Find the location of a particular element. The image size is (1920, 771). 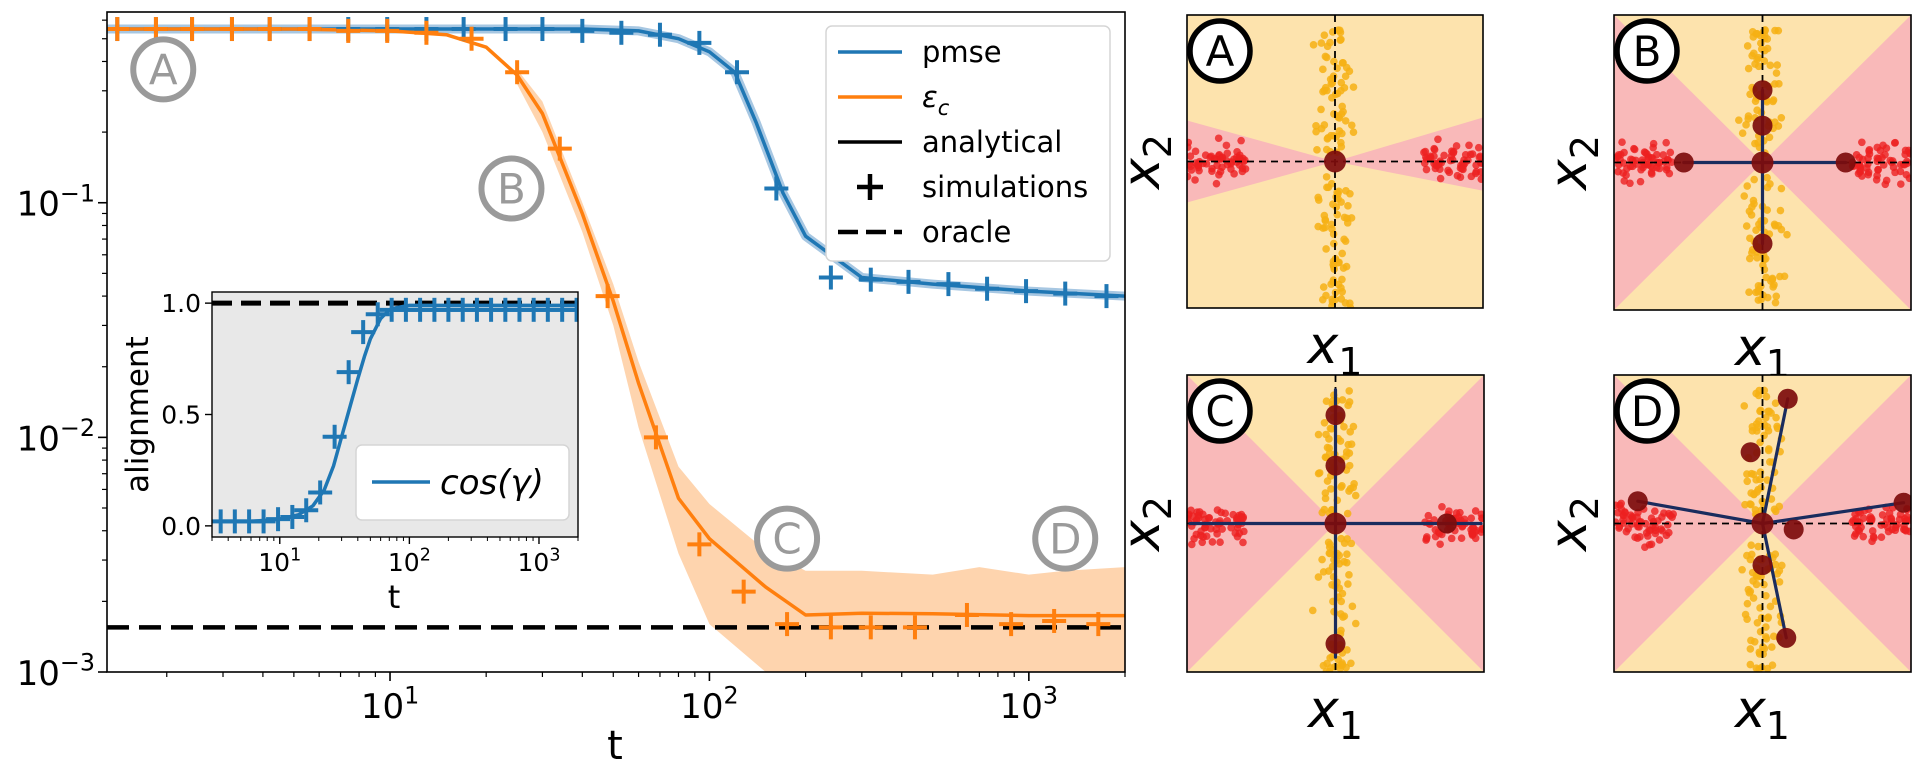

panel-badge-label: B is located at coordinates (1647, 51).